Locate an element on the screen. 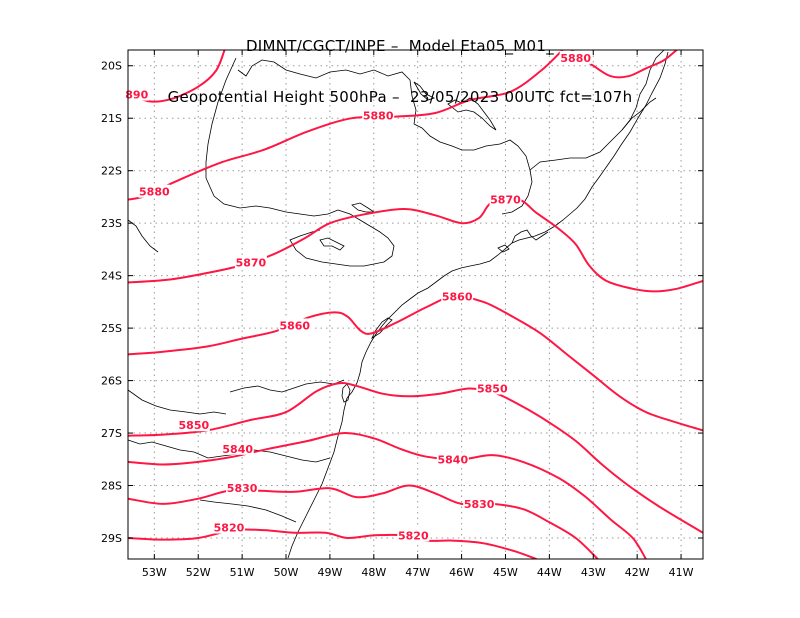 The image size is (800, 618). border-argentina is located at coordinates (177, 402).